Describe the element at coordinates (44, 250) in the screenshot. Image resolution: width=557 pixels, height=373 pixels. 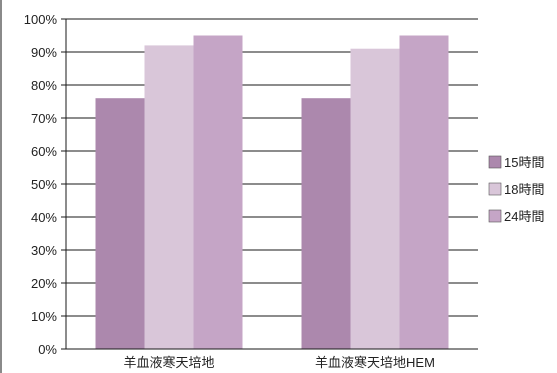
I see `y-tick-label: 30%` at that location.